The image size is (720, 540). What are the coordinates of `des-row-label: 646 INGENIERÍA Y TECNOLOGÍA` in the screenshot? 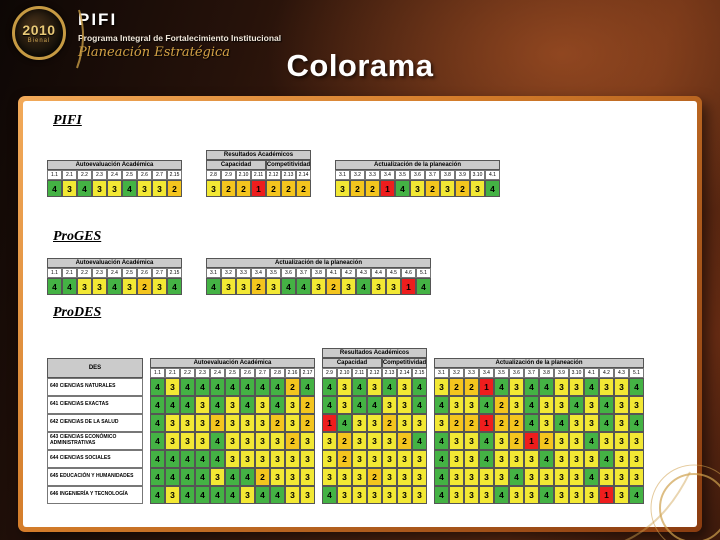 It's located at (95, 495).